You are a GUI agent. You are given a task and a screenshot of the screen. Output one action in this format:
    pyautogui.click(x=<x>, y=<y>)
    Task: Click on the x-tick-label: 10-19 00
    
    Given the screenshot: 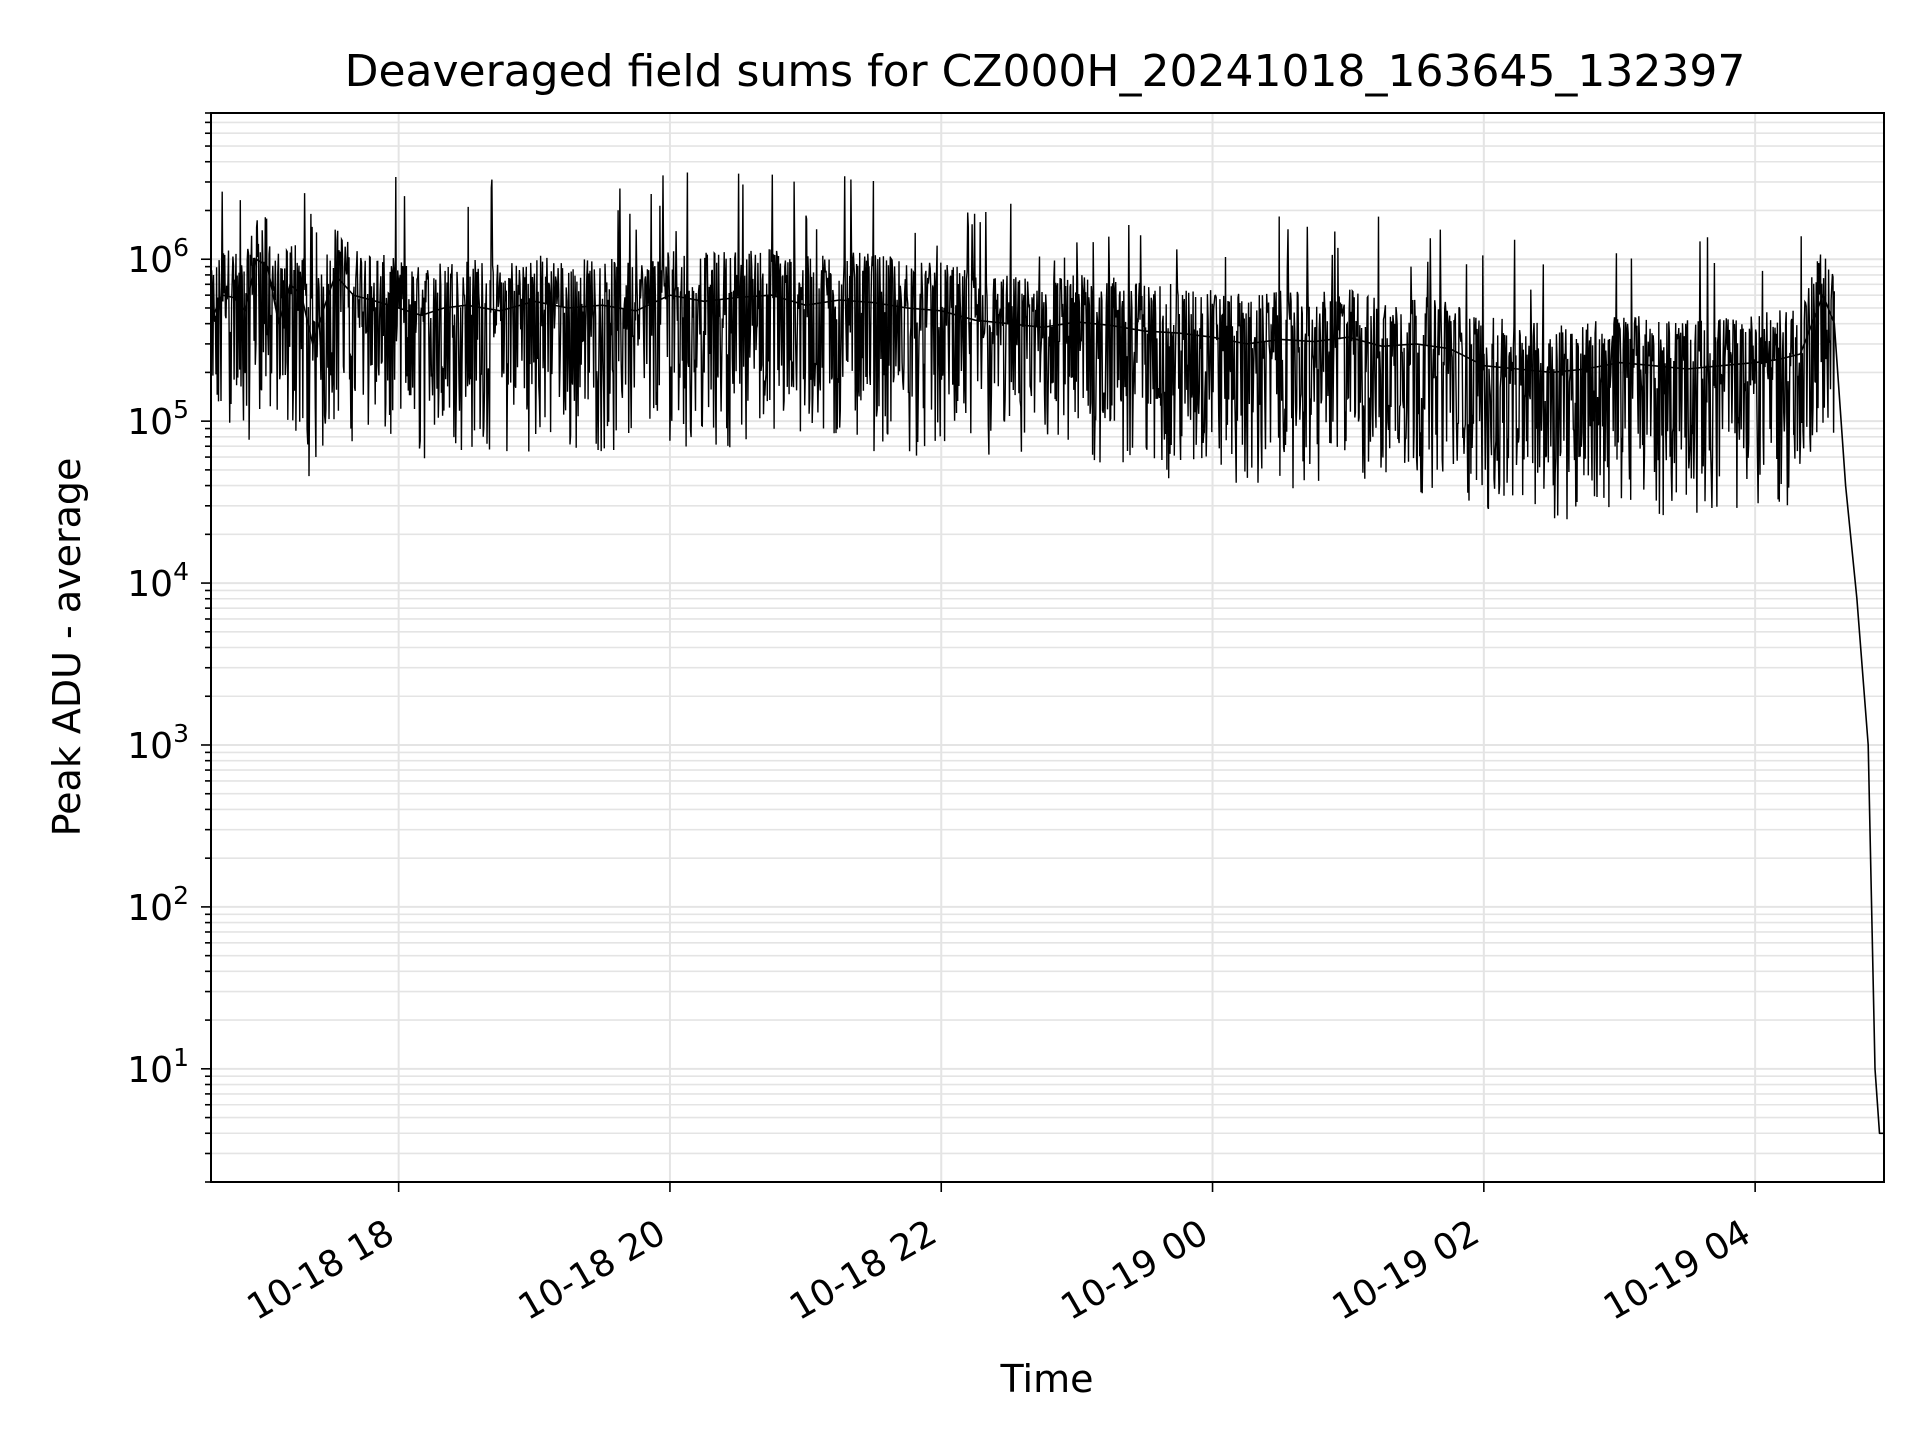 What is the action you would take?
    pyautogui.click(x=1134, y=1270)
    